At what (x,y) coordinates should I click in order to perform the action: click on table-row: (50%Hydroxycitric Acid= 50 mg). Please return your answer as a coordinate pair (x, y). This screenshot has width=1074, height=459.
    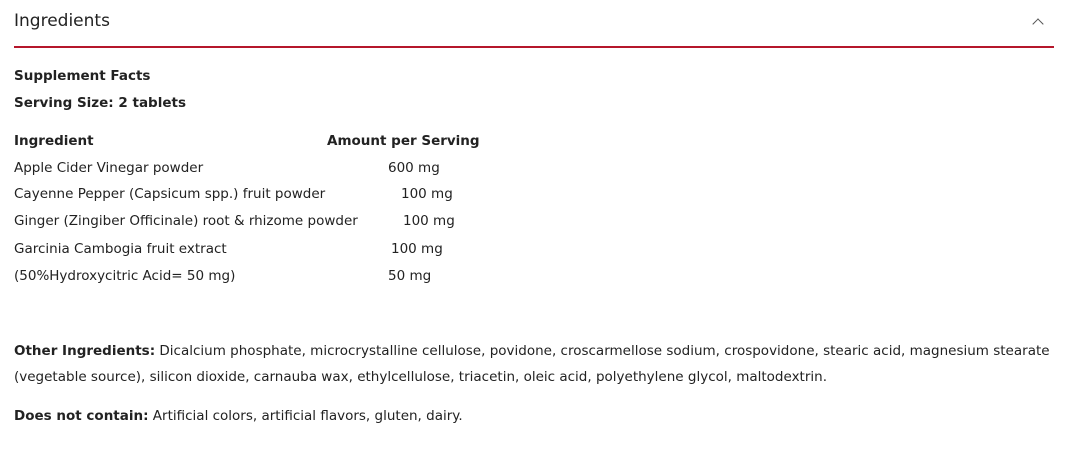
    Looking at the image, I should click on (125, 276).